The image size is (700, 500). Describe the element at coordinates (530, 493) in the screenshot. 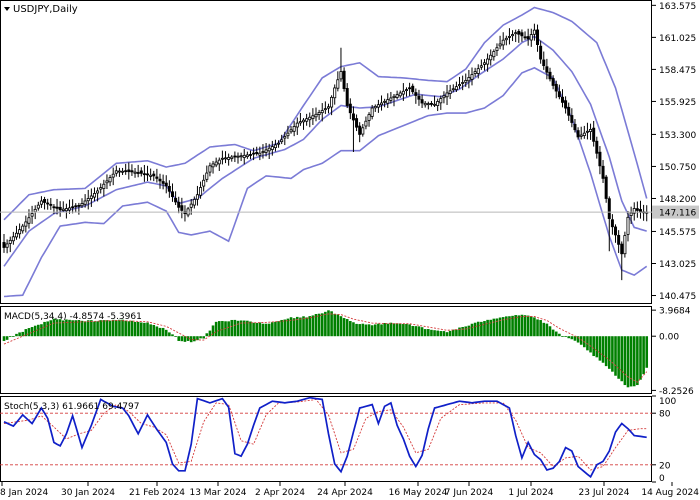

I see `date-axis-label: 1 Jul 2024` at that location.